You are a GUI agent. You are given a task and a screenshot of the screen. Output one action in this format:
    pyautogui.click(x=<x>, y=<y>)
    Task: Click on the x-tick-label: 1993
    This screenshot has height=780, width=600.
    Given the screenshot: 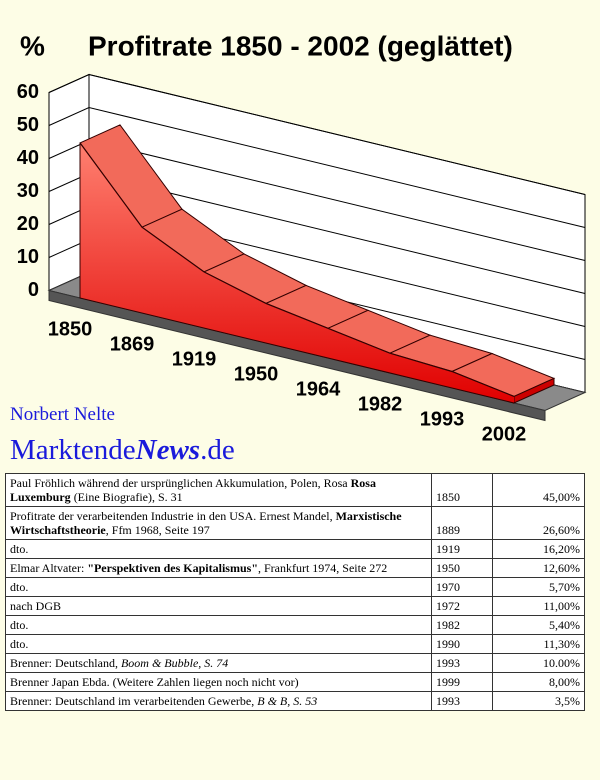 What is the action you would take?
    pyautogui.click(x=442, y=419)
    